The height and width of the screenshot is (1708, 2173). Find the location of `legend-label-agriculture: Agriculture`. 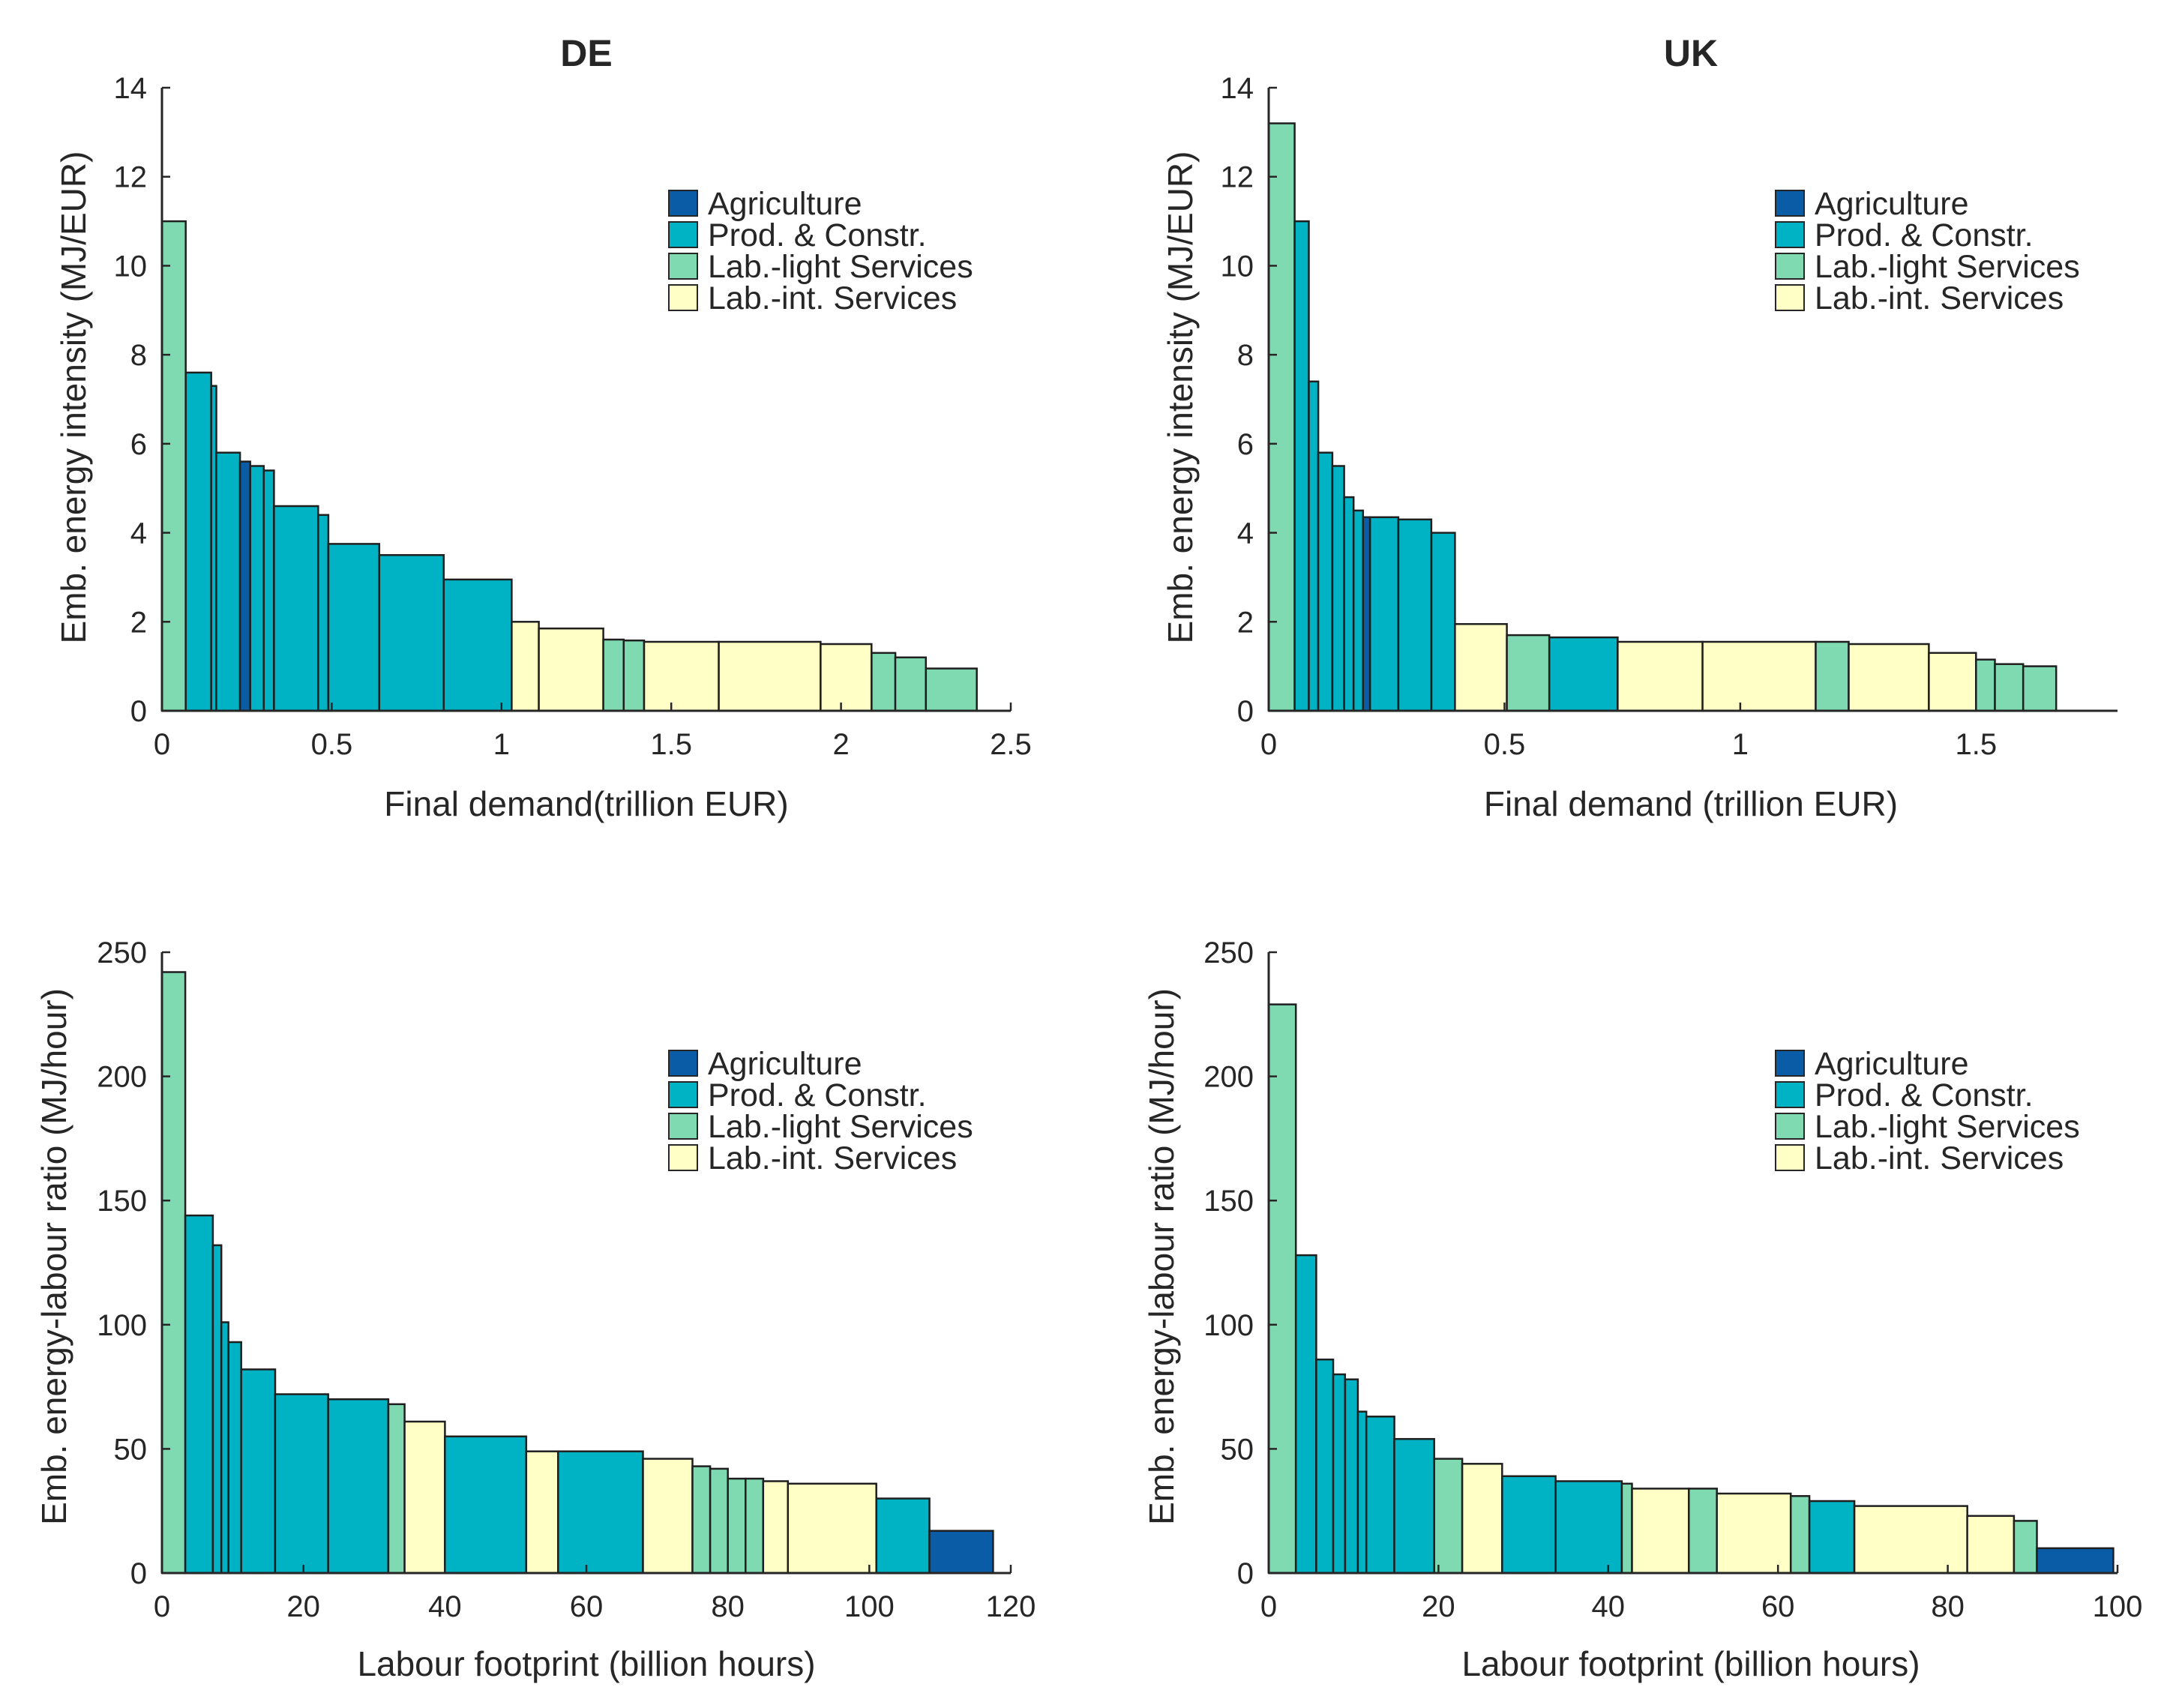

legend-label-agriculture: Agriculture is located at coordinates (785, 1064).